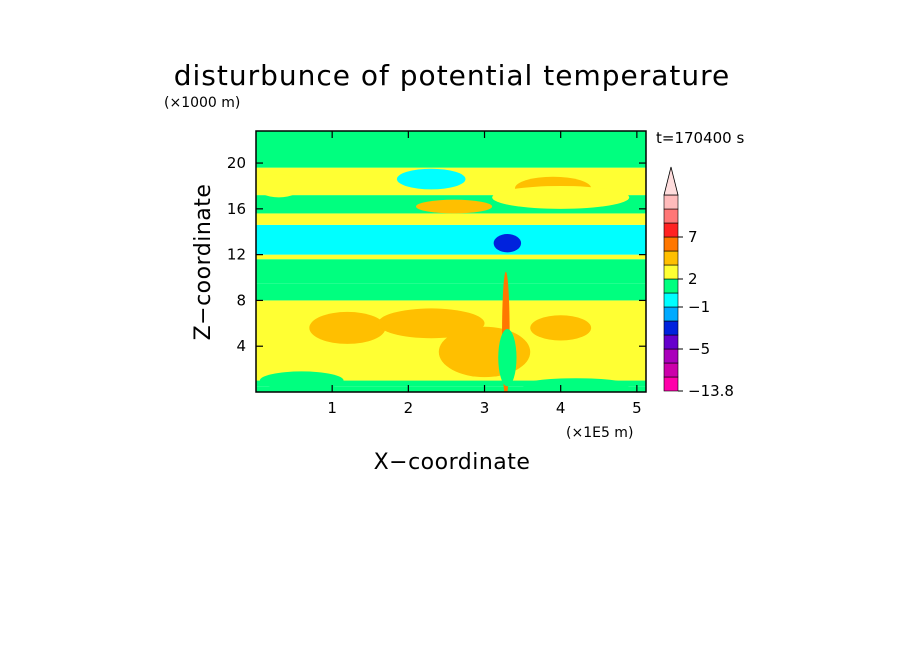 This screenshot has width=904, height=654. I want to click on x-tick-label: 2, so click(409, 408).